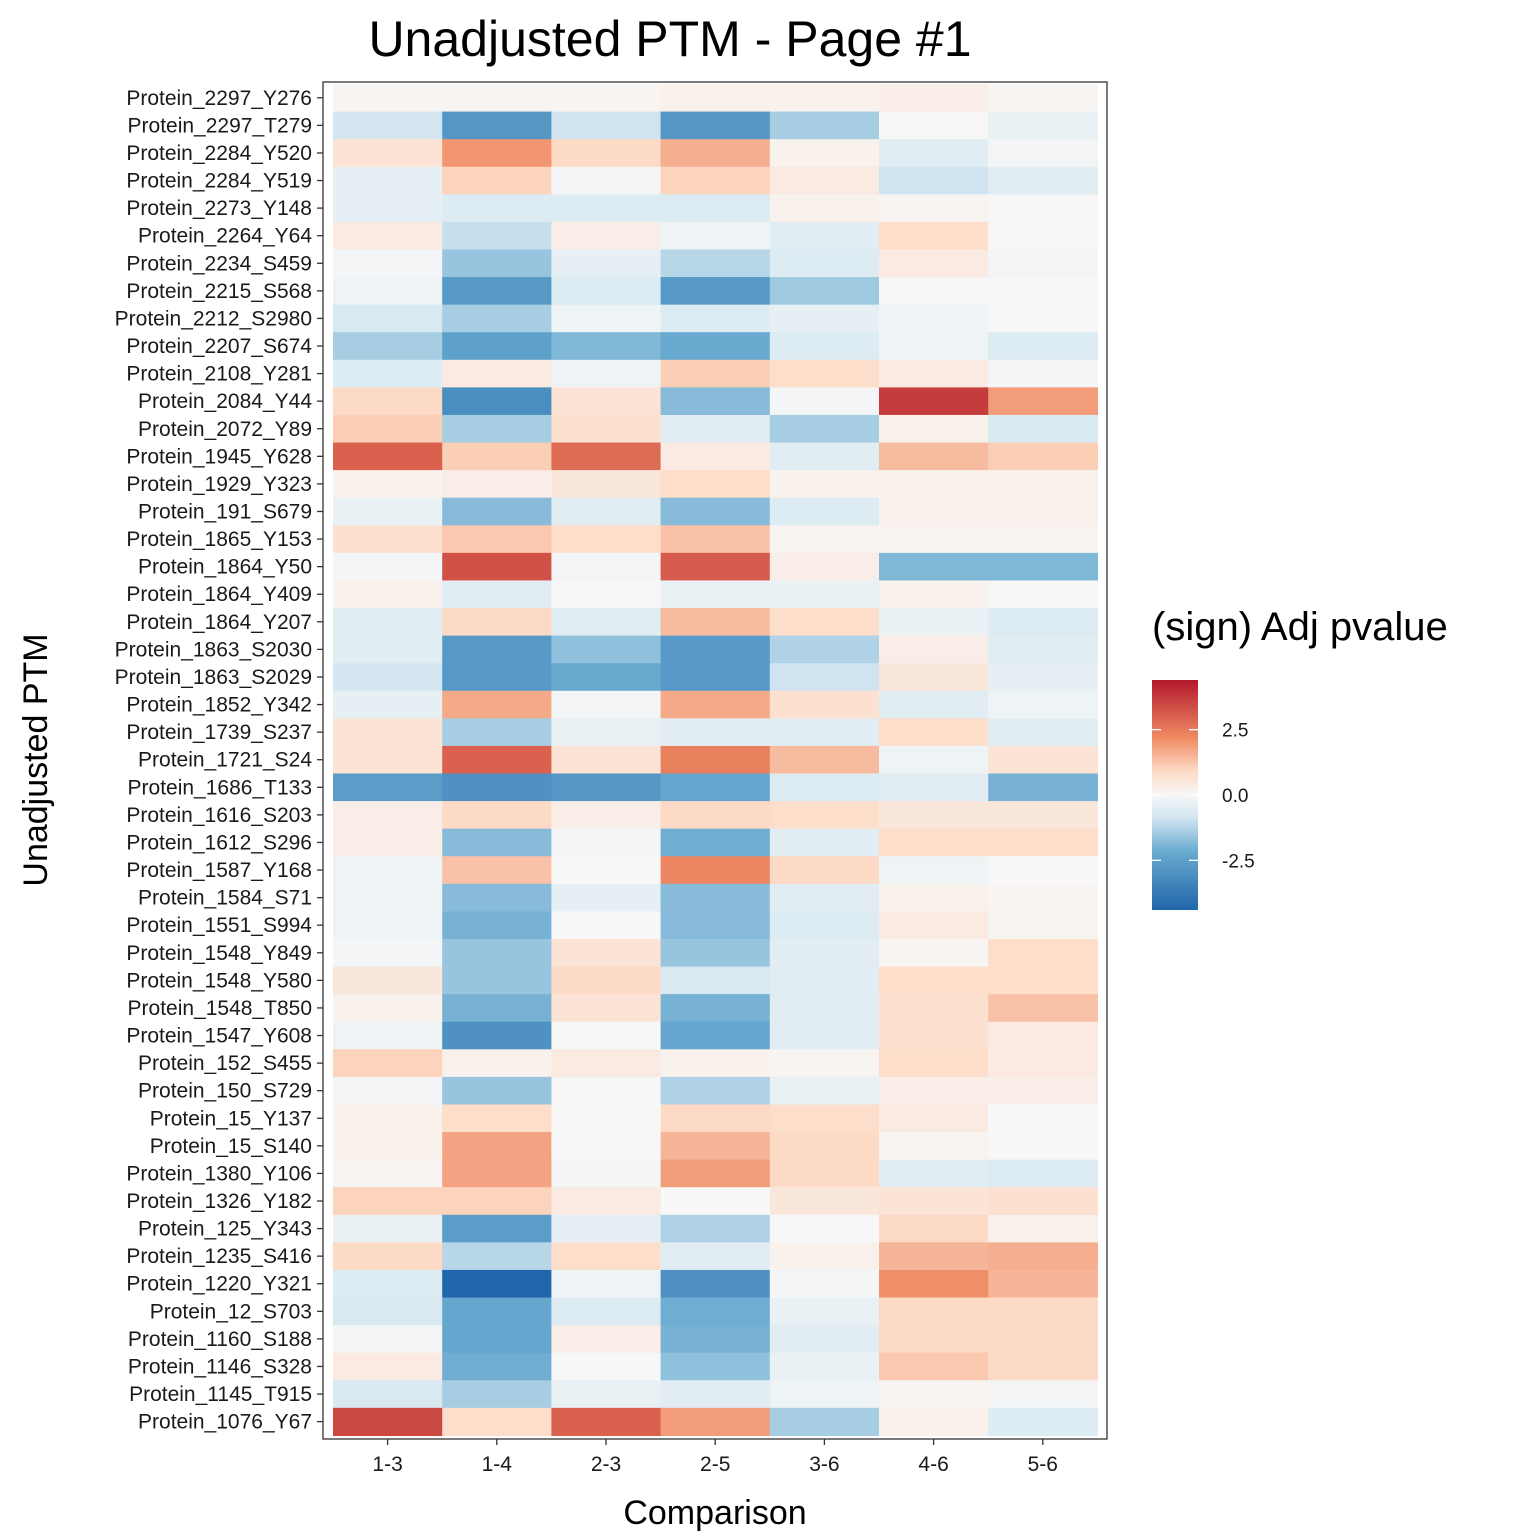  What do you see at coordinates (219, 374) in the screenshot?
I see `y-tick-label: Protein_2108_Y281` at bounding box center [219, 374].